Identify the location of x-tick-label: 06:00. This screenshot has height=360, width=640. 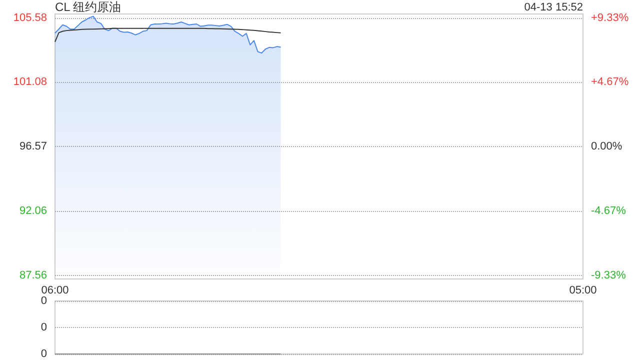
(55, 290).